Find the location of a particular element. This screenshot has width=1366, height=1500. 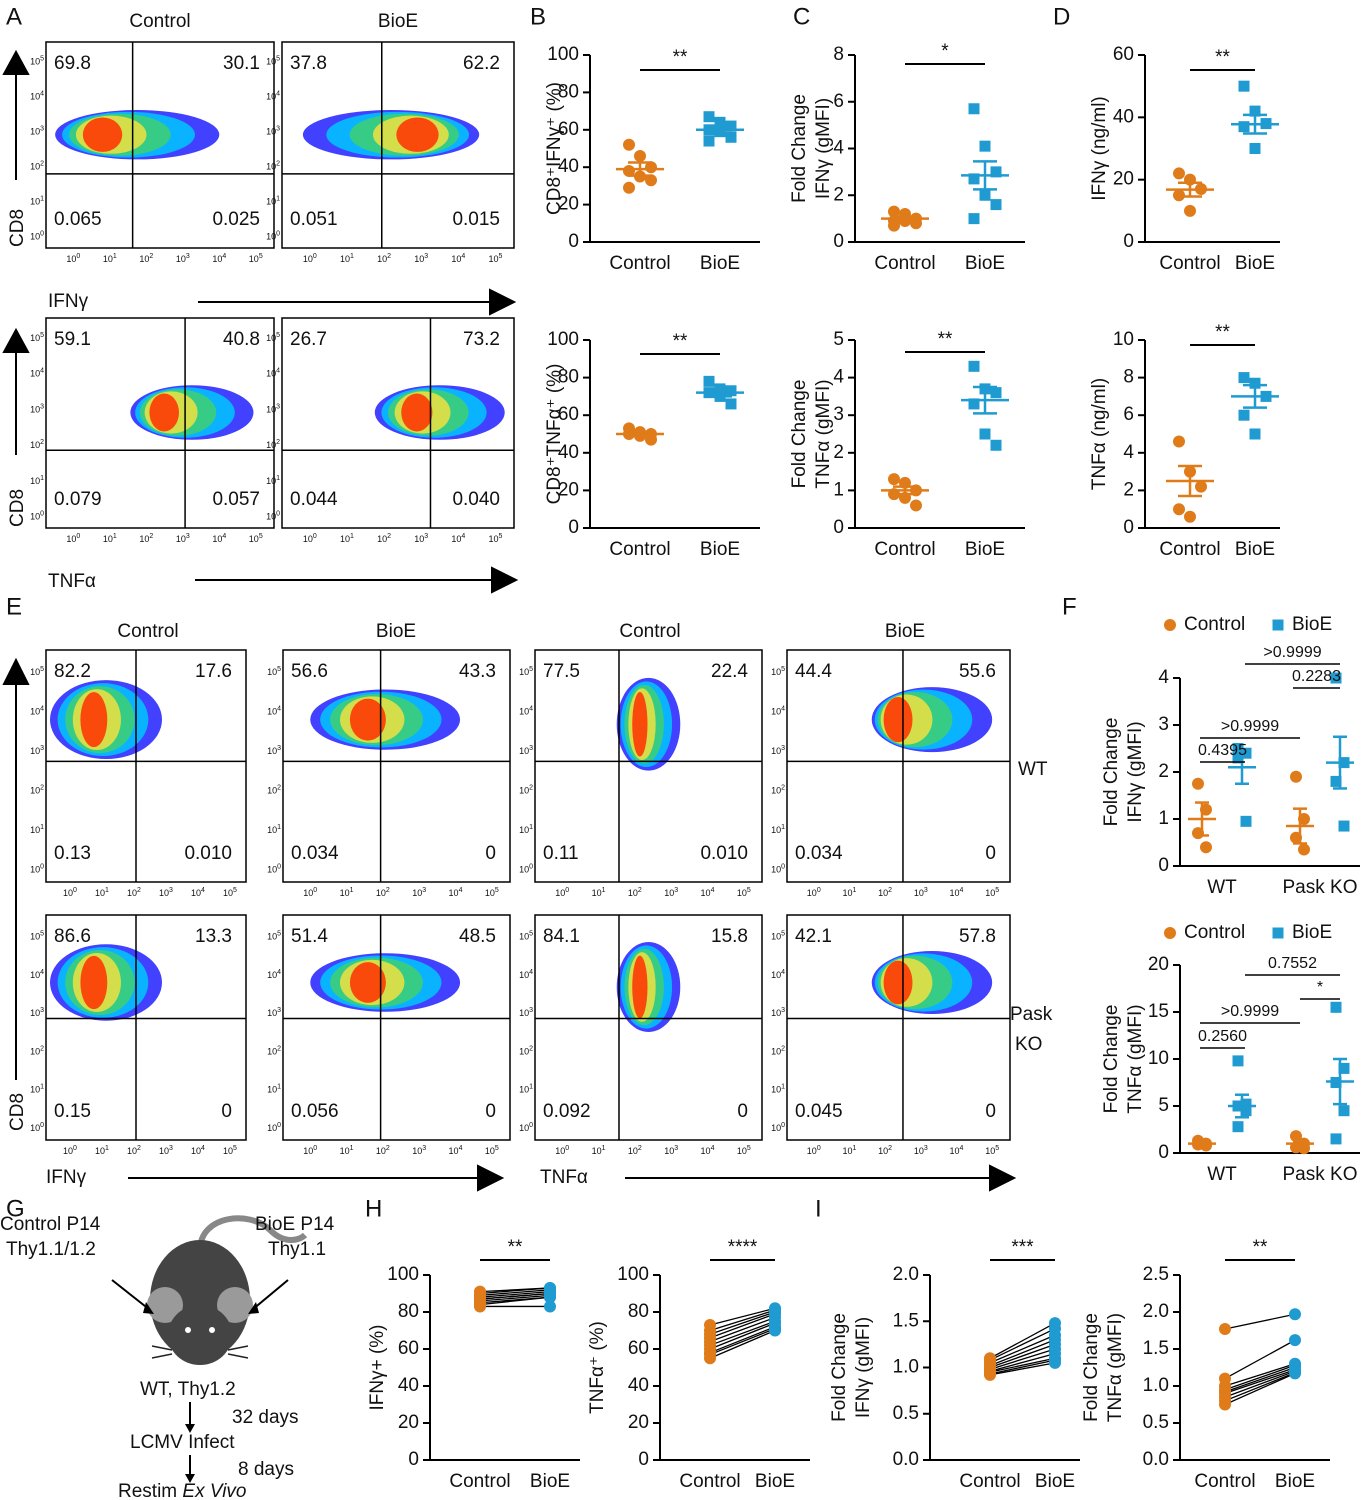

quadrant-percent: 0.010 is located at coordinates (208, 853).